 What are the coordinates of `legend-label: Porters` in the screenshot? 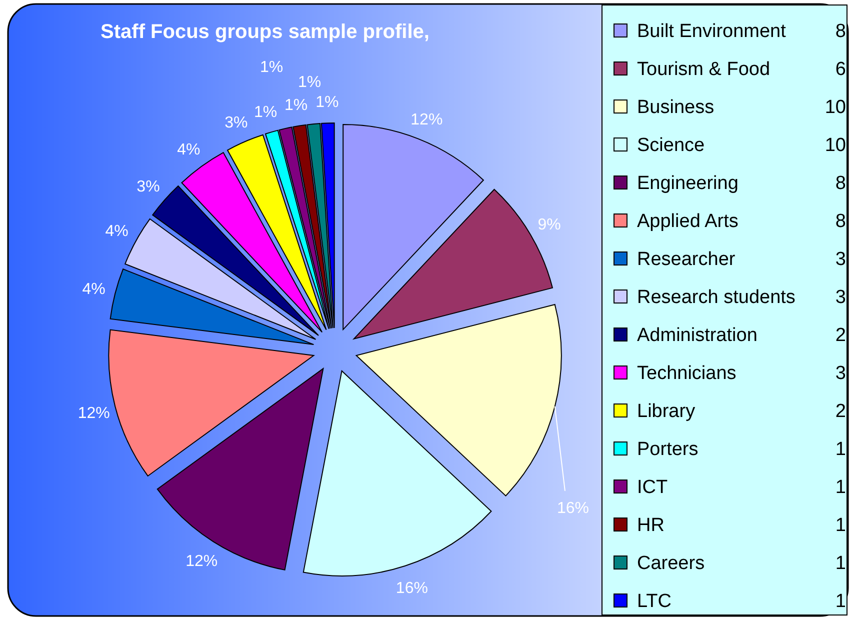 It's located at (667, 449).